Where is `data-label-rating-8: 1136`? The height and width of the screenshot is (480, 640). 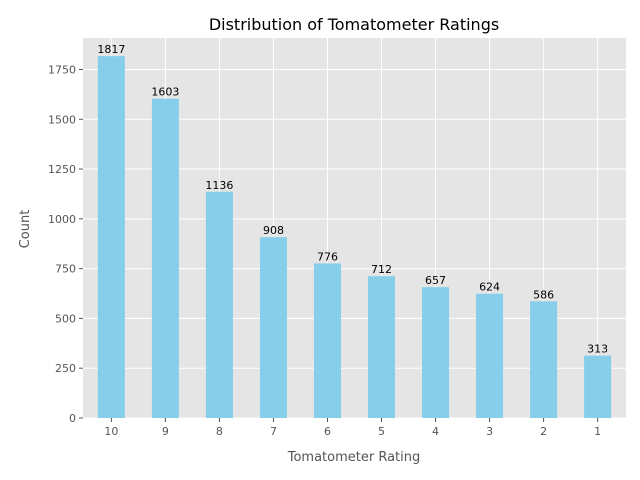 data-label-rating-8: 1136 is located at coordinates (219, 185).